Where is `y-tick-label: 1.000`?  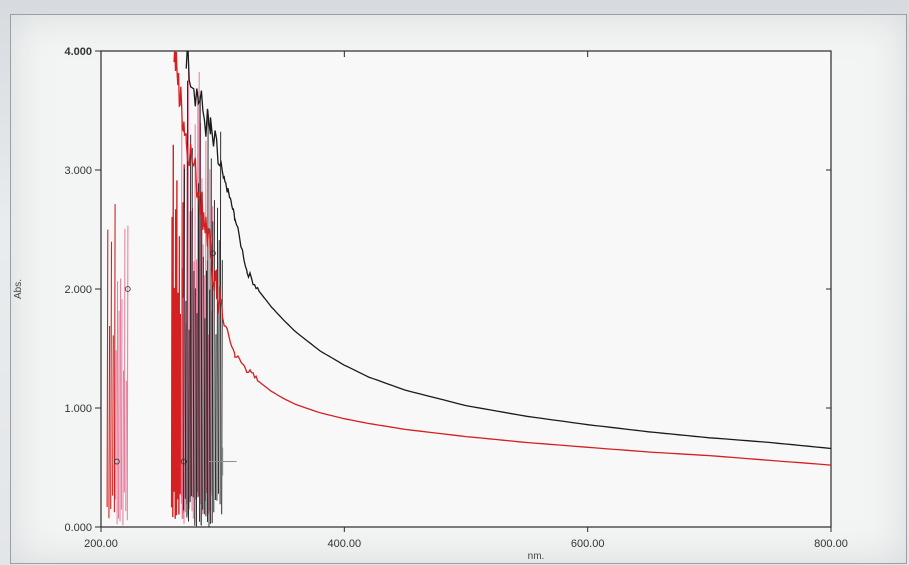 y-tick-label: 1.000 is located at coordinates (78, 409).